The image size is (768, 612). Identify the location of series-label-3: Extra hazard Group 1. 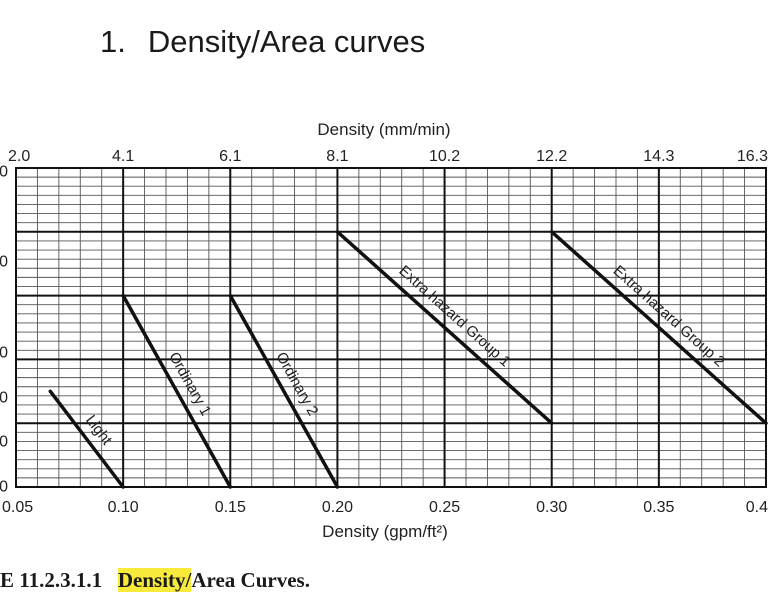
(454, 316).